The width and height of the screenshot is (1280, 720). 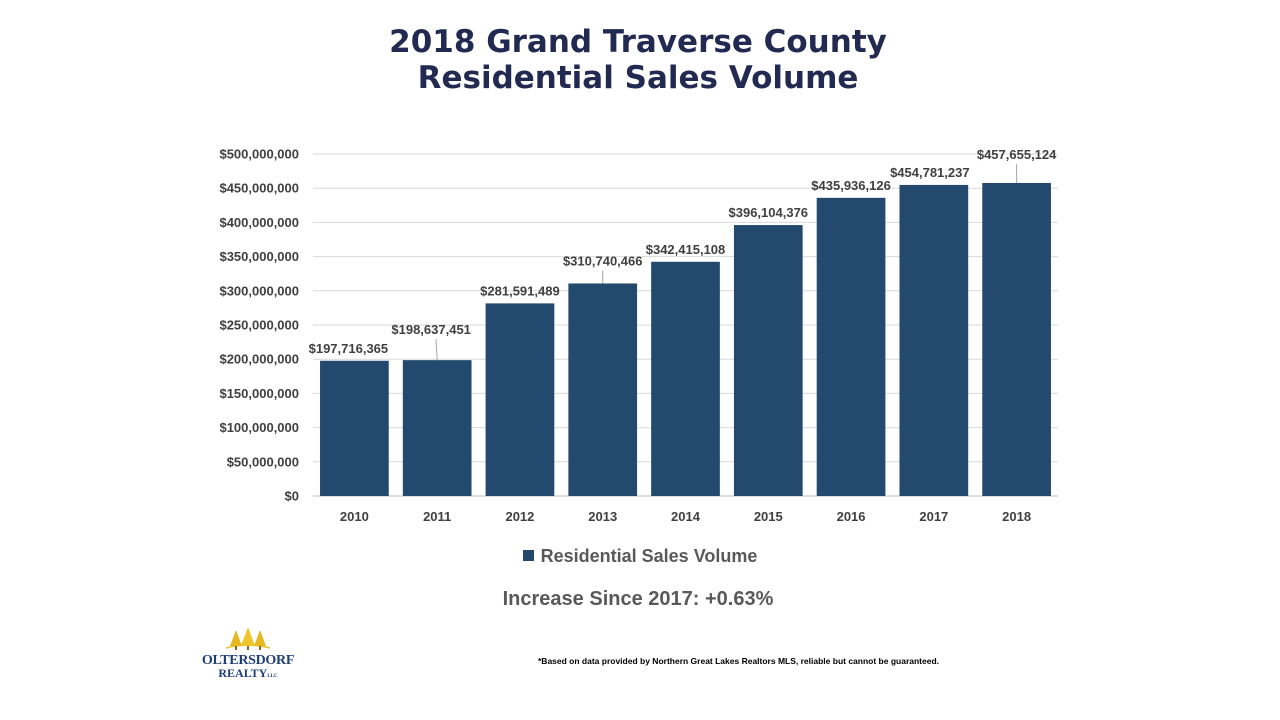 I want to click on y-tick-label: $400,000,000, so click(x=259, y=222).